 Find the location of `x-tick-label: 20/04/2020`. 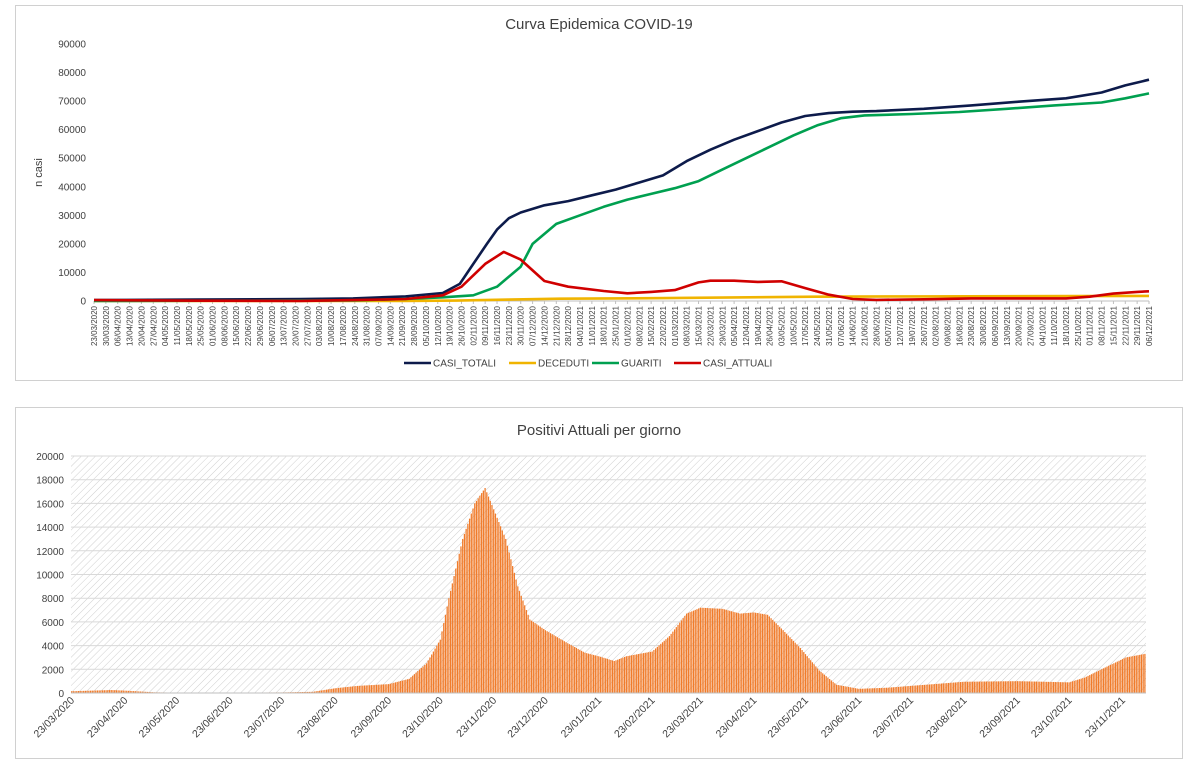

x-tick-label: 20/04/2020 is located at coordinates (141, 325).